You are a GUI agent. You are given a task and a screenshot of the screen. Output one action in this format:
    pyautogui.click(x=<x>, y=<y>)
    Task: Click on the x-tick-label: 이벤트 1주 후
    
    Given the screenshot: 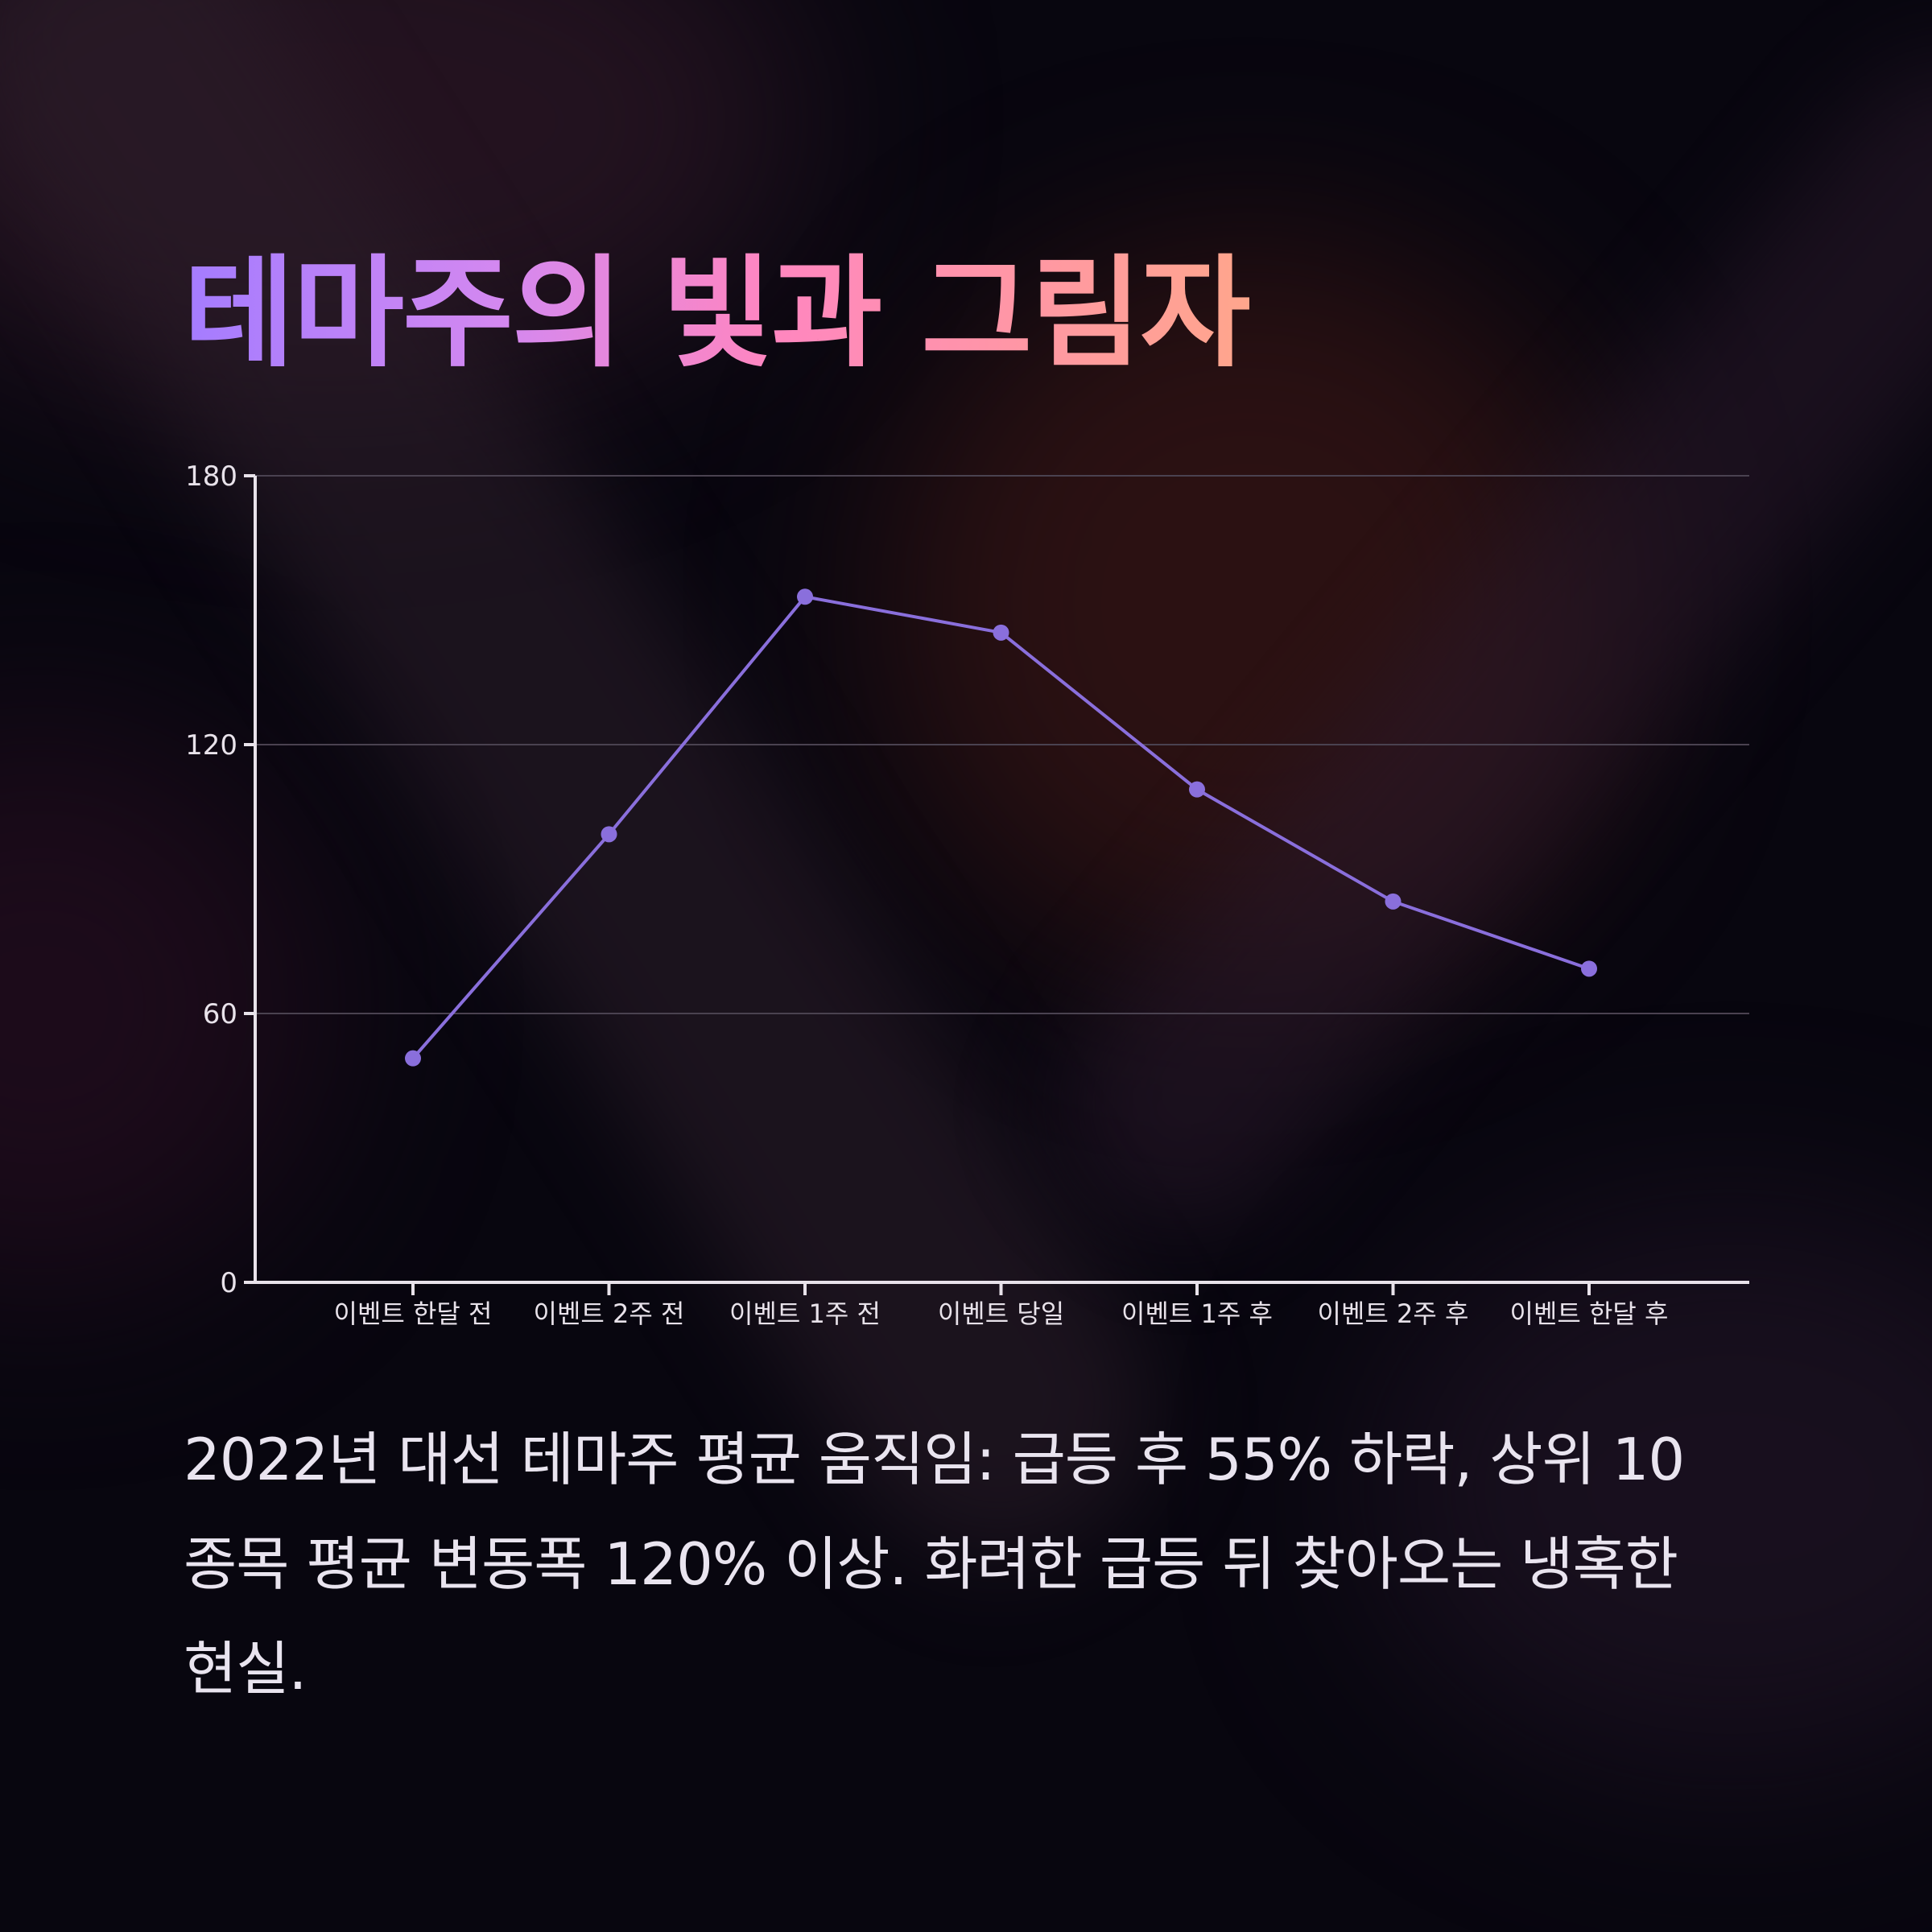 What is the action you would take?
    pyautogui.click(x=1197, y=1313)
    